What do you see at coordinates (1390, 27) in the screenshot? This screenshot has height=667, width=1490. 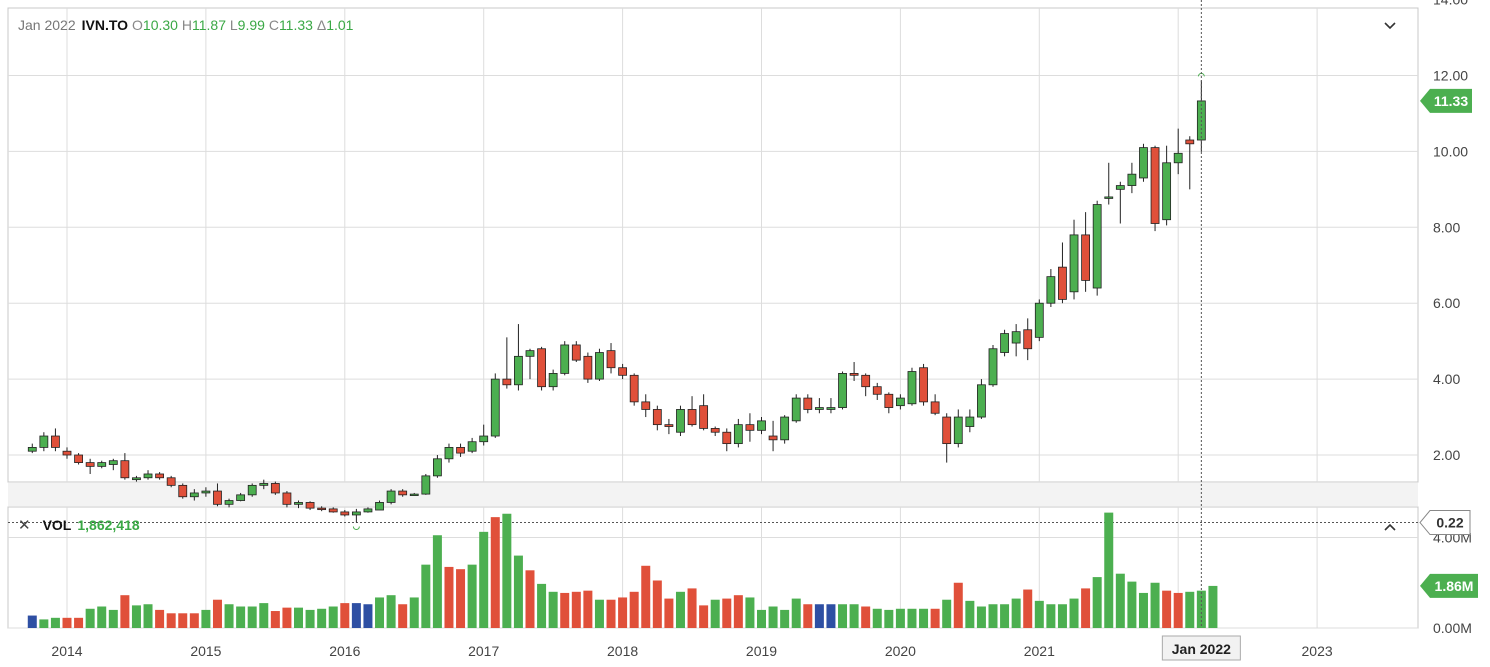 I see `chevron-down-icon` at bounding box center [1390, 27].